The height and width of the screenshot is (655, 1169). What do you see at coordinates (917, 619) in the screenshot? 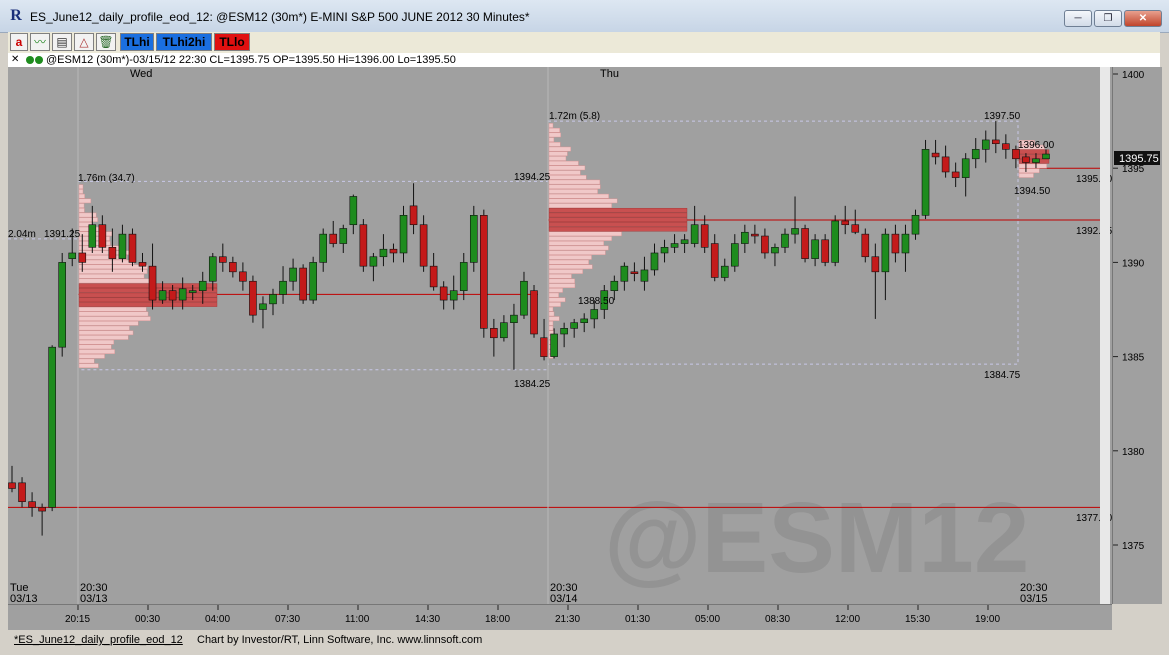
I see `x-tick-label: 15:30` at bounding box center [917, 619].